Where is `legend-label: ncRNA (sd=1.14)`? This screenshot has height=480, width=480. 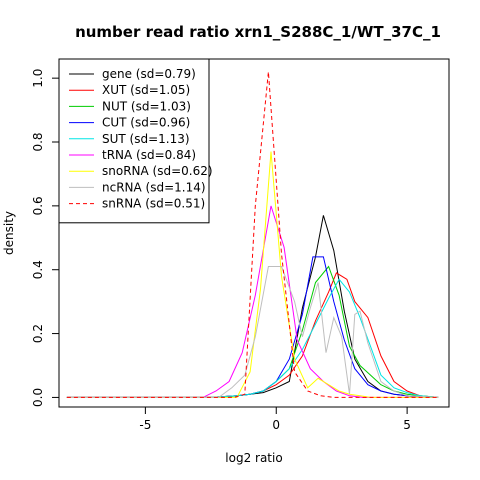 legend-label: ncRNA (sd=1.14) is located at coordinates (154, 187).